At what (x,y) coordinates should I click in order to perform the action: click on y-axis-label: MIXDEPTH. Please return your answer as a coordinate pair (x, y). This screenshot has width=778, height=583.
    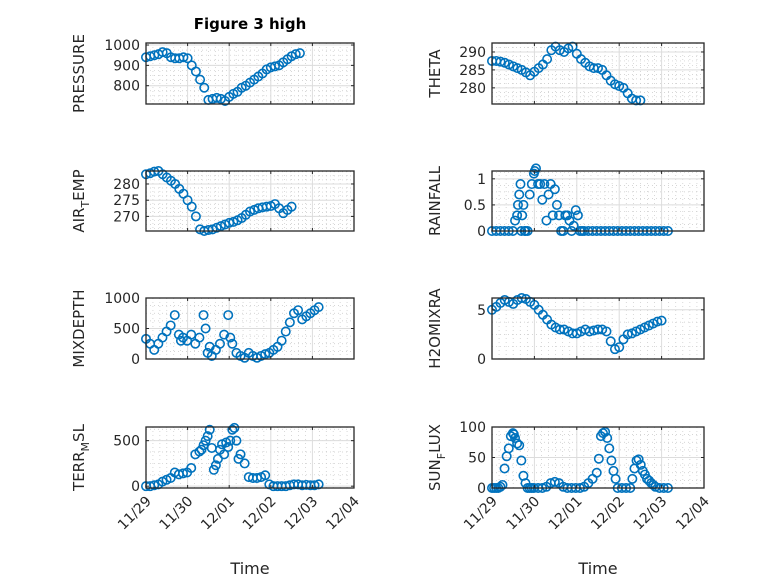
    Looking at the image, I should click on (79, 328).